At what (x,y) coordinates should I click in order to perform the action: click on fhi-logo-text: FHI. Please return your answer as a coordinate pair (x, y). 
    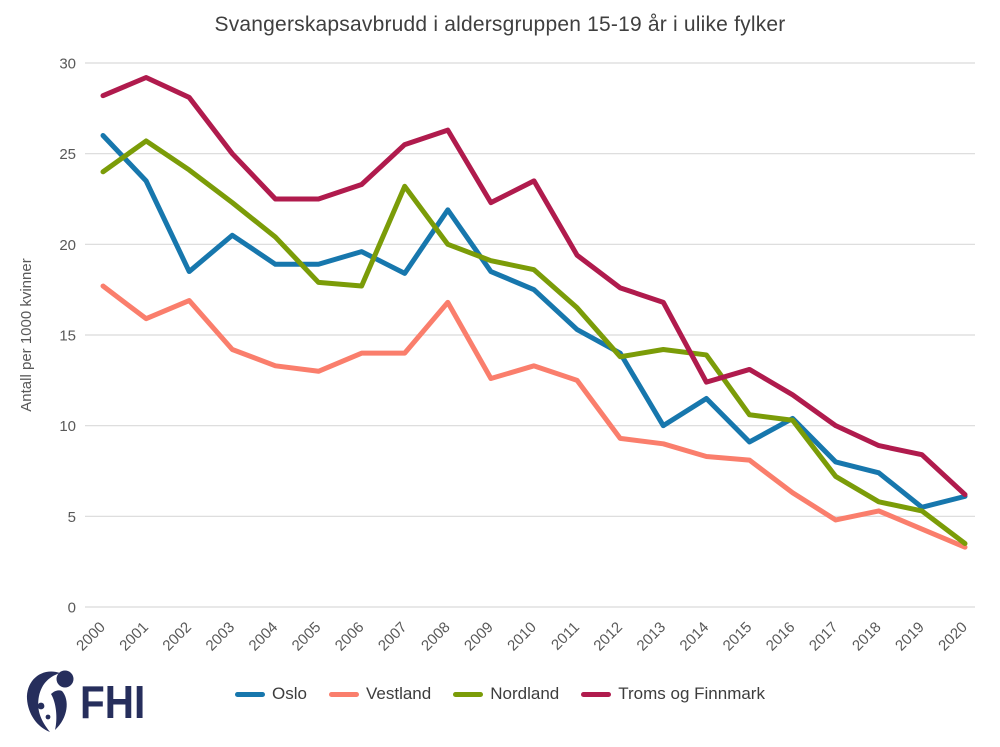
    Looking at the image, I should click on (113, 701).